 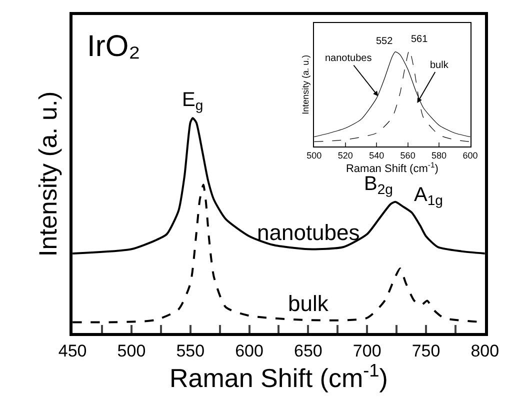 I want to click on annotation: nanotubes, so click(x=348, y=58).